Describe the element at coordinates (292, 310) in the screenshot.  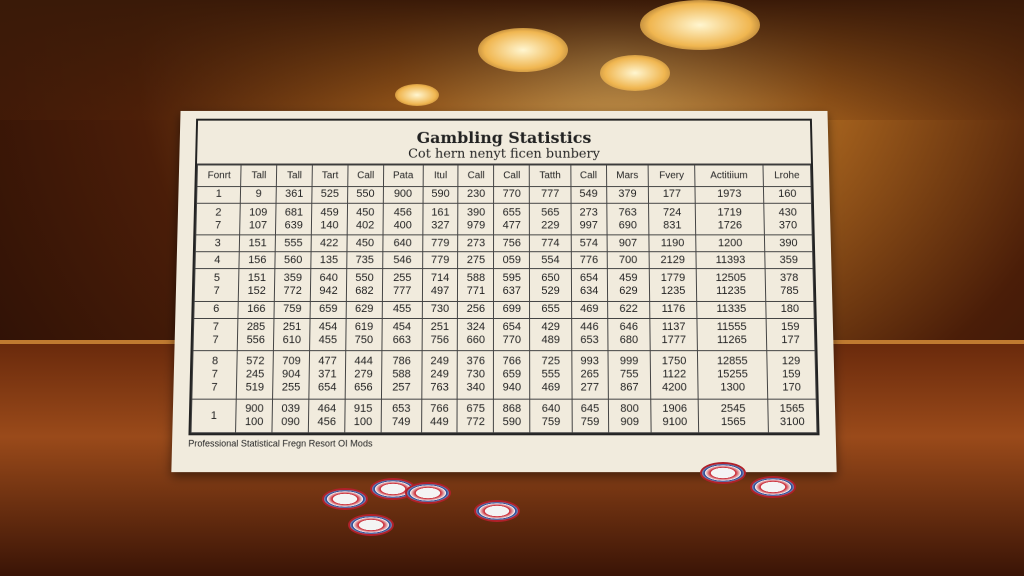
I see `table-cell: 759` at that location.